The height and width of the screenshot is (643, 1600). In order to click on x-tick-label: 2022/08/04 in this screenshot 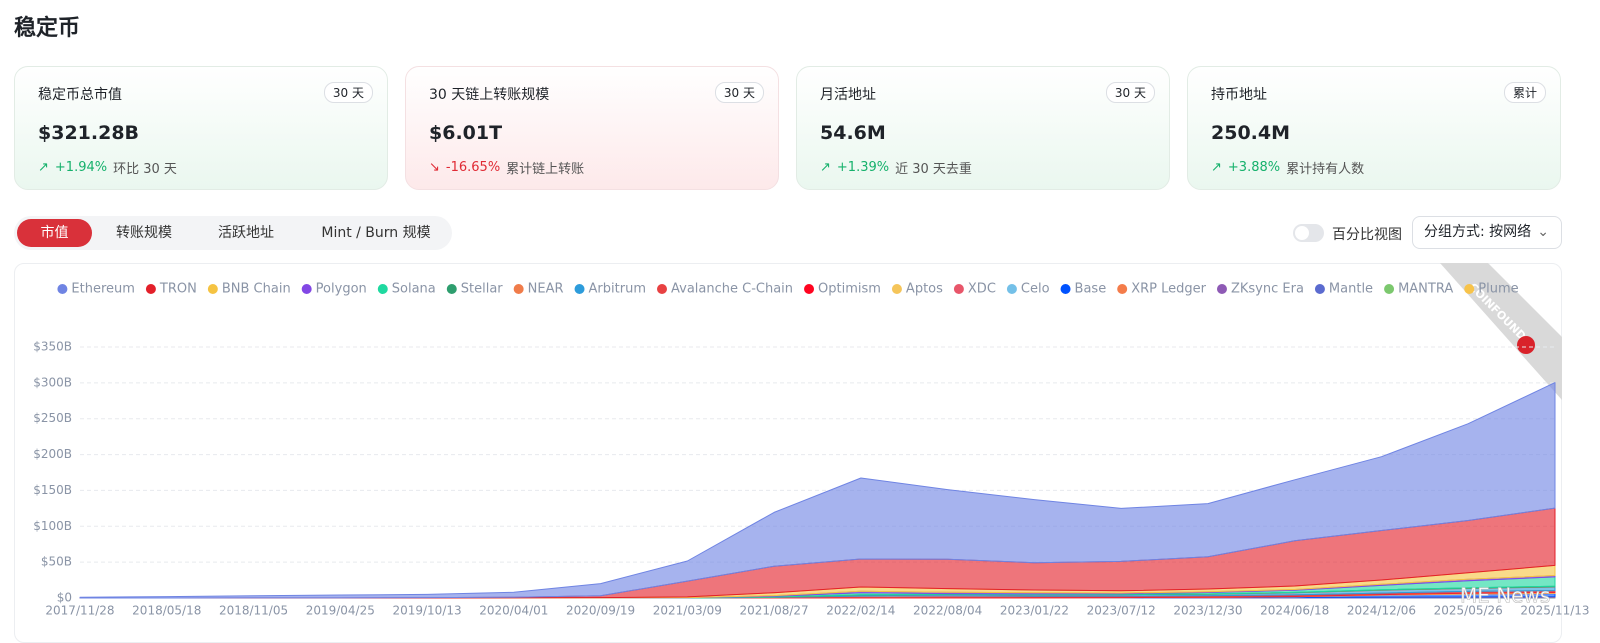, I will do `click(947, 611)`.